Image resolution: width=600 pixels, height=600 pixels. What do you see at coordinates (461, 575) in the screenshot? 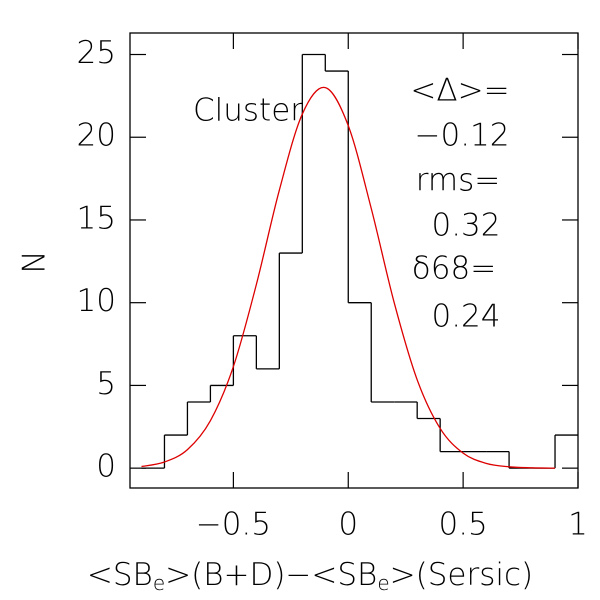
I see `x-label-part: >(Sersic)` at bounding box center [461, 575].